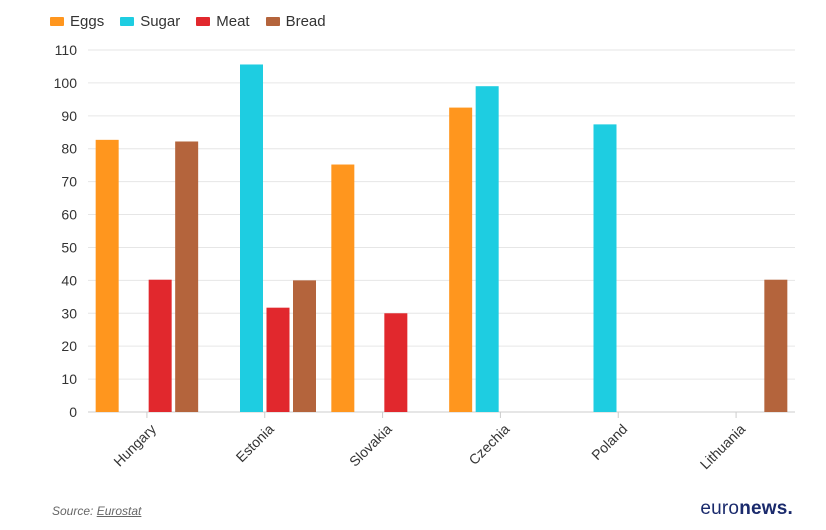  I want to click on legend-item-meat: Meat, so click(223, 21).